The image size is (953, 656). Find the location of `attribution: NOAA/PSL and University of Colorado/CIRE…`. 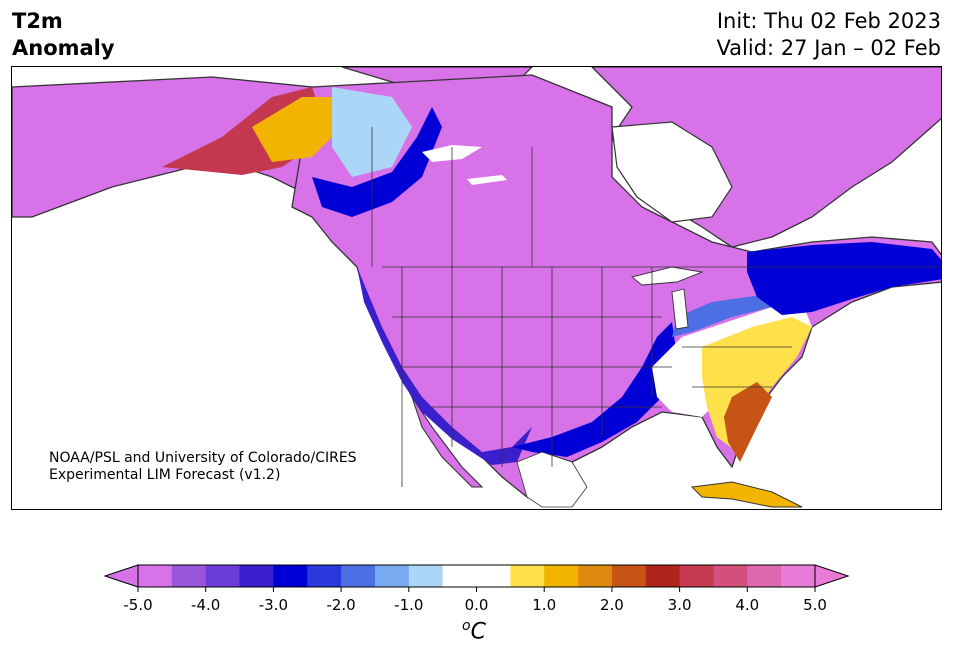

attribution: NOAA/PSL and University of Colorado/CIRE… is located at coordinates (203, 467).